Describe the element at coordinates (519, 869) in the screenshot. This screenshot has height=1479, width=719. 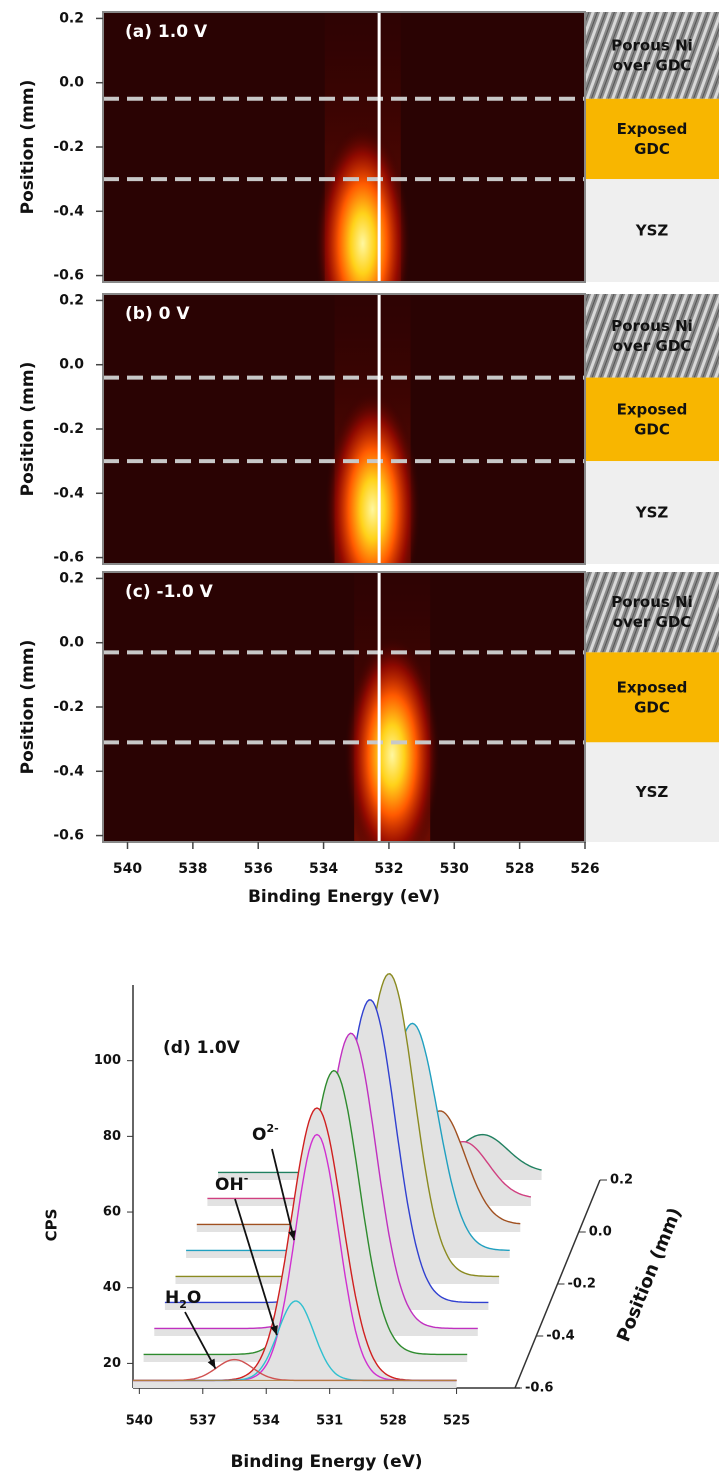
I see `x-tick-label: 528` at that location.